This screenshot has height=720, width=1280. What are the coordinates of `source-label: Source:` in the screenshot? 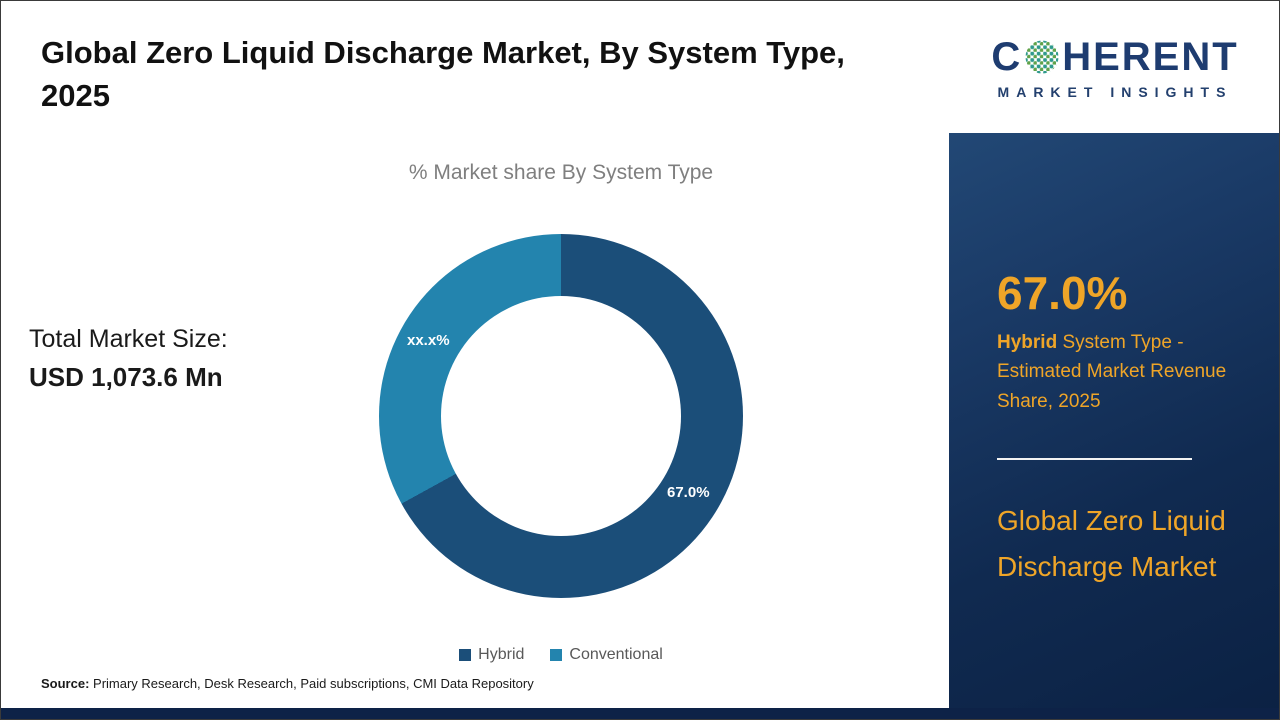 It's located at (65, 683).